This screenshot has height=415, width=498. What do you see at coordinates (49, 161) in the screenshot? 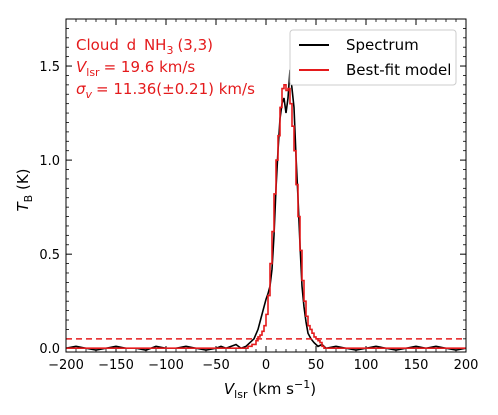
I see `y-tick-label: 1.0` at bounding box center [49, 161].